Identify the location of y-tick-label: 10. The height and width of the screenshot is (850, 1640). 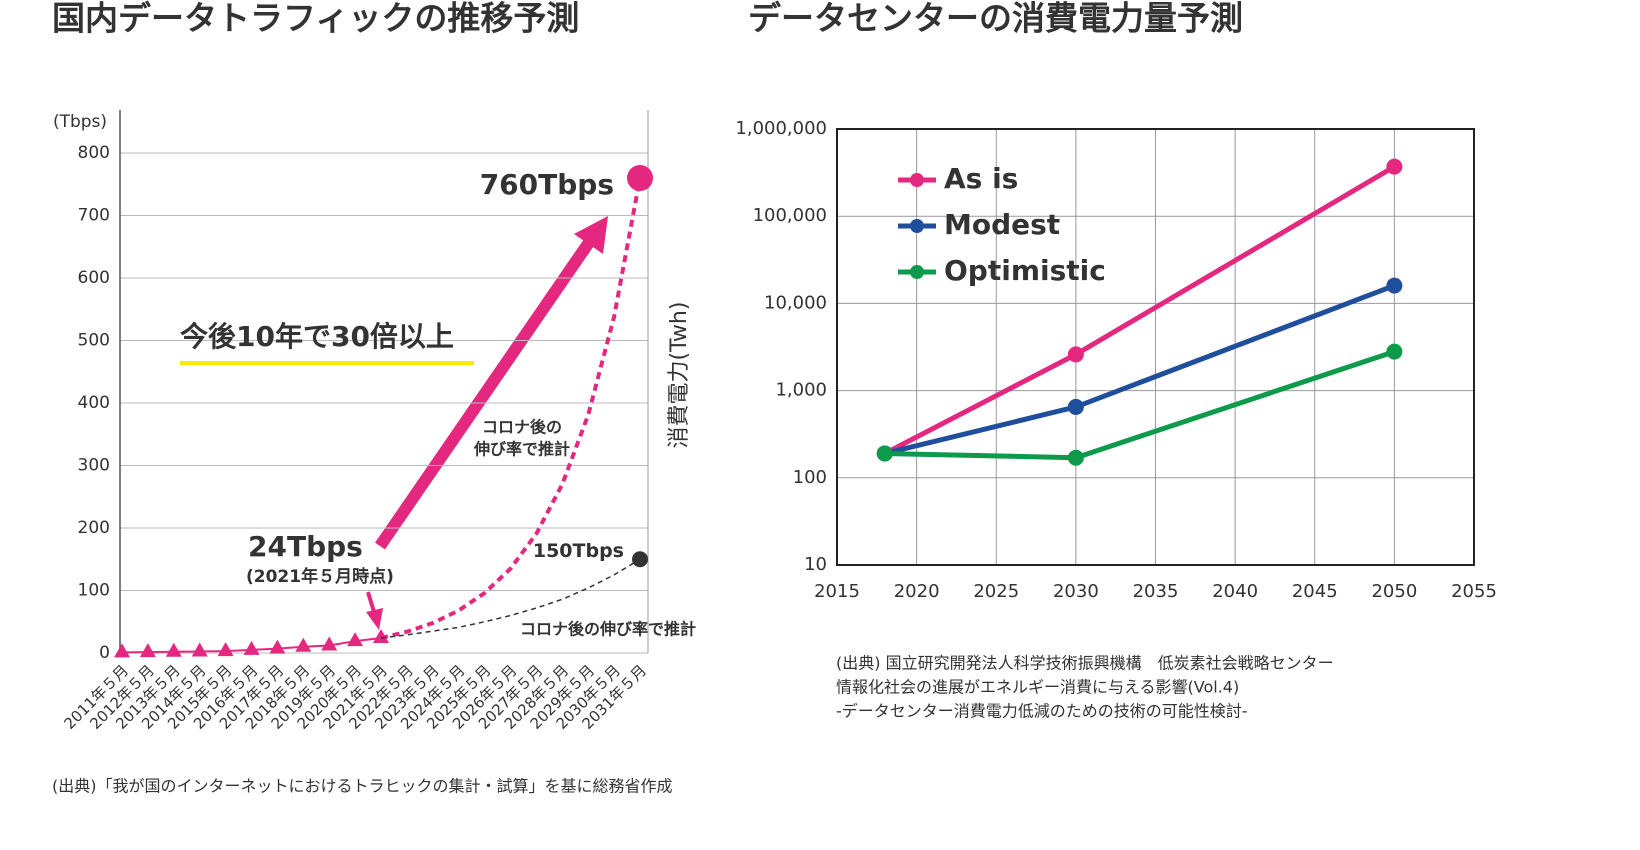
(815, 564).